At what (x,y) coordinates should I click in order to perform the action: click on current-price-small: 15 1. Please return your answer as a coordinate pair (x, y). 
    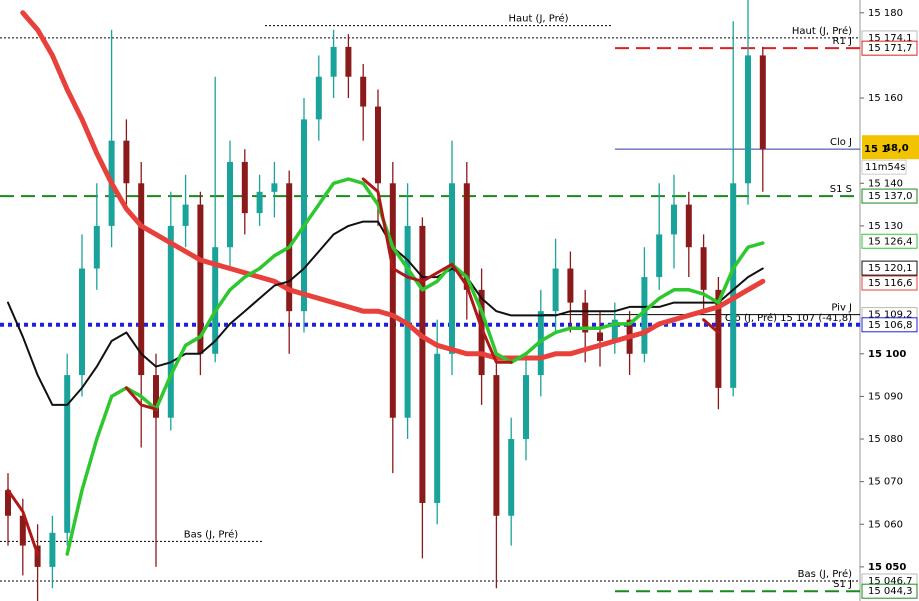
    Looking at the image, I should click on (876, 149).